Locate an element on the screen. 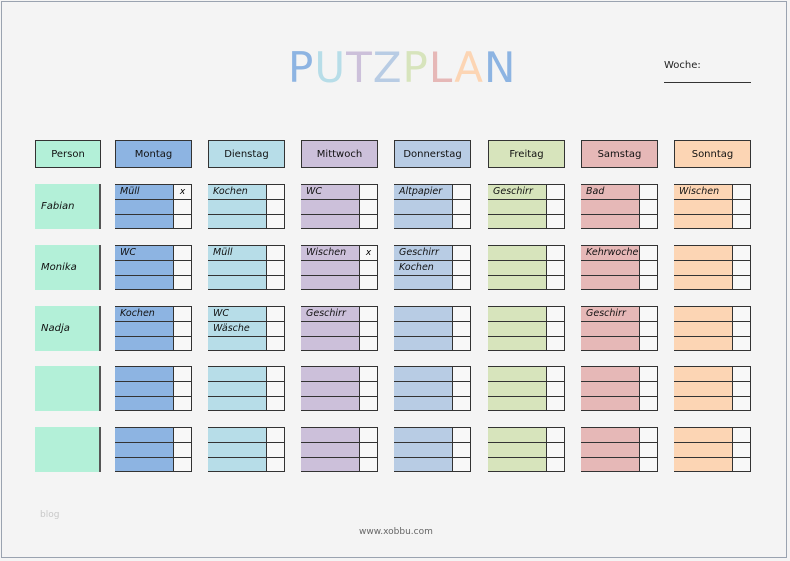 This screenshot has height=561, width=790. task-field: Wäsche is located at coordinates (237, 328).